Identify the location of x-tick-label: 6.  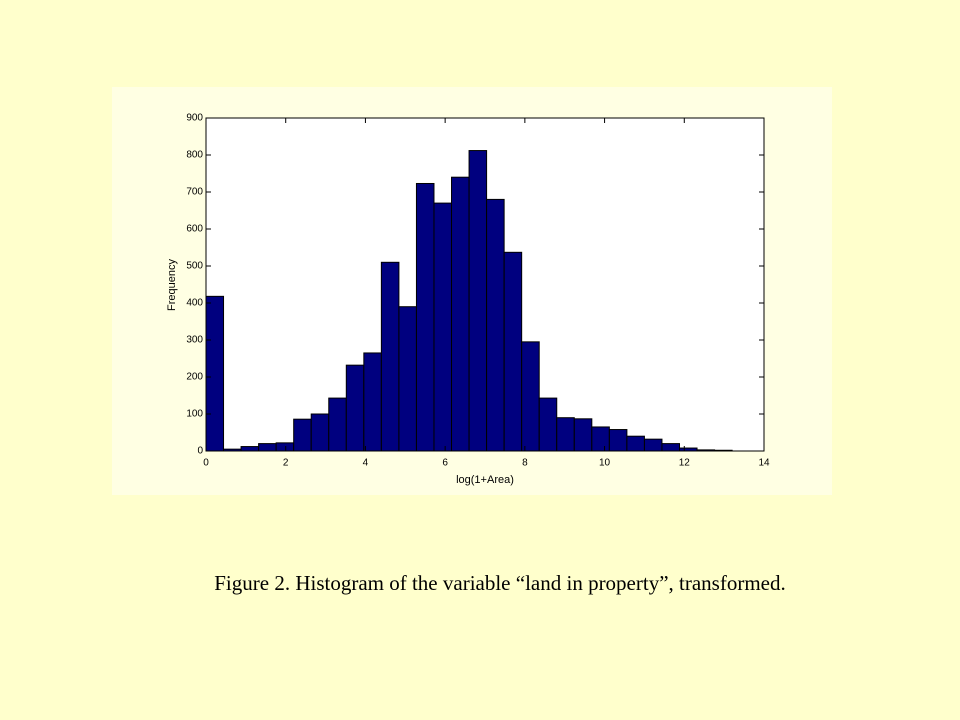
(445, 463).